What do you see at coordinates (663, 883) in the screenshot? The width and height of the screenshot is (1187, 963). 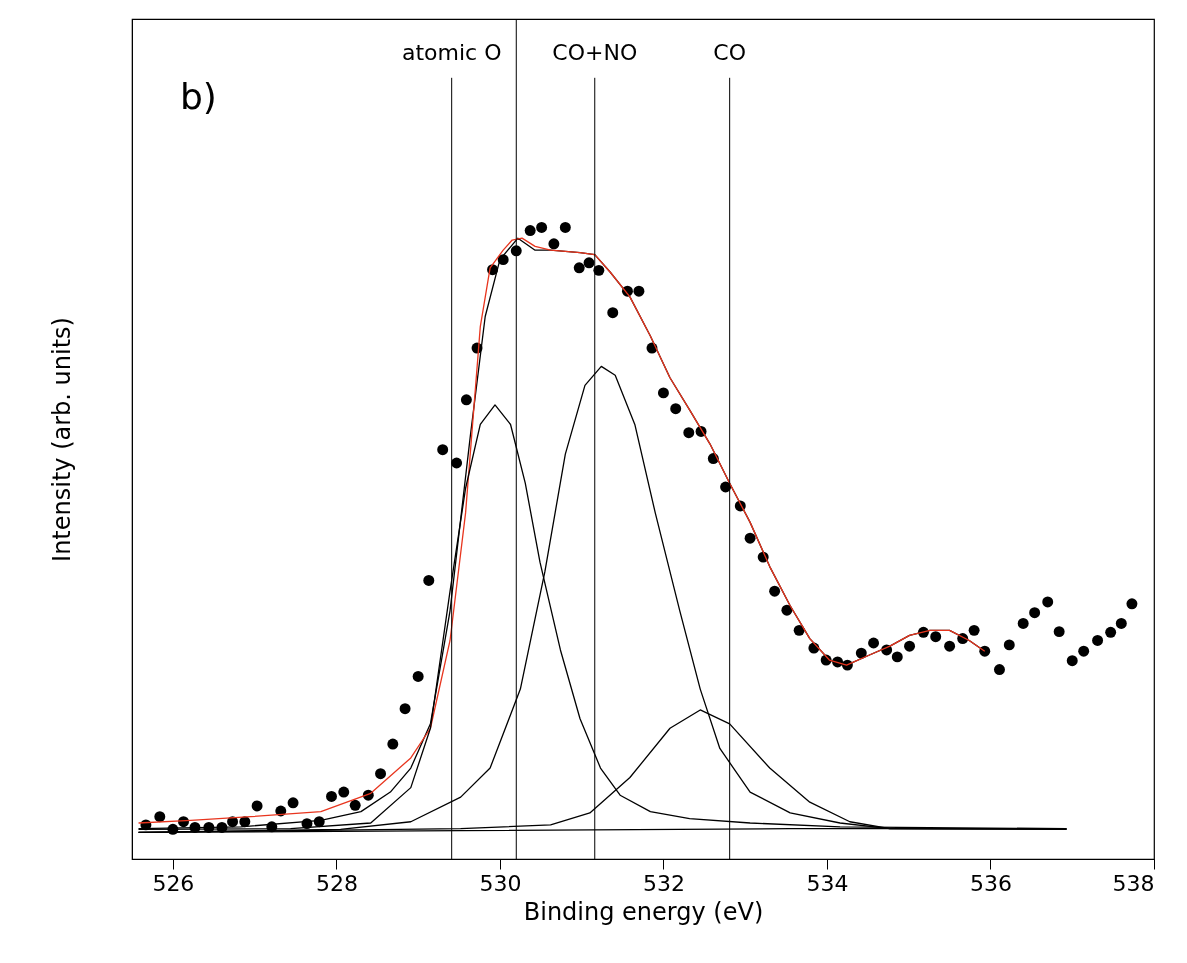 I see `x-tick-label: 532` at bounding box center [663, 883].